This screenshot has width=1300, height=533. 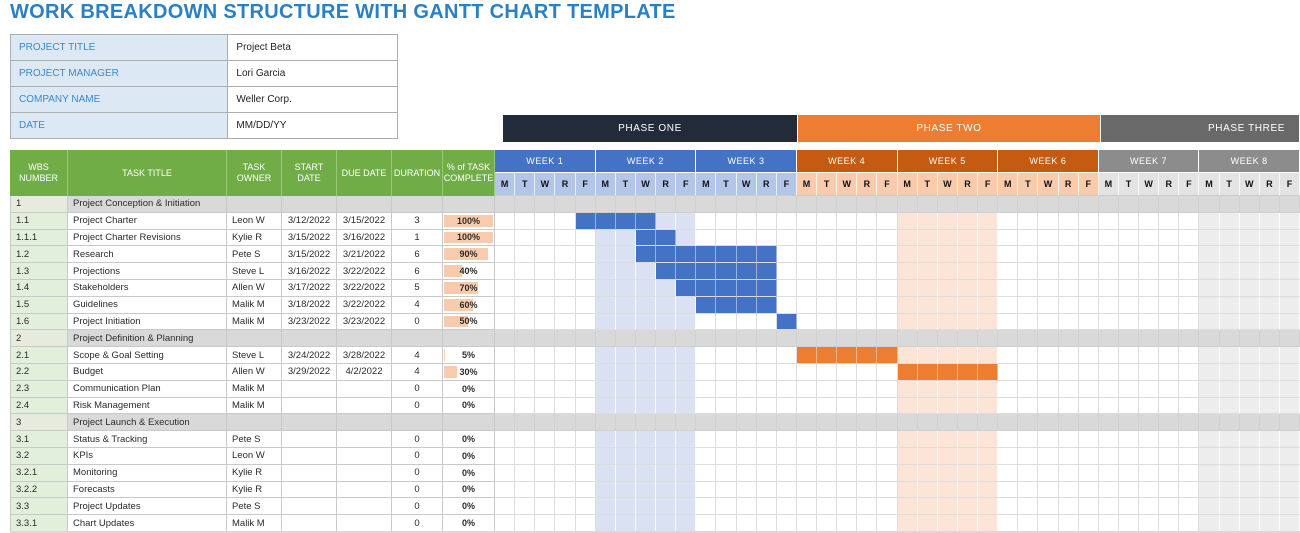 What do you see at coordinates (309, 406) in the screenshot?
I see `start-date-cell` at bounding box center [309, 406].